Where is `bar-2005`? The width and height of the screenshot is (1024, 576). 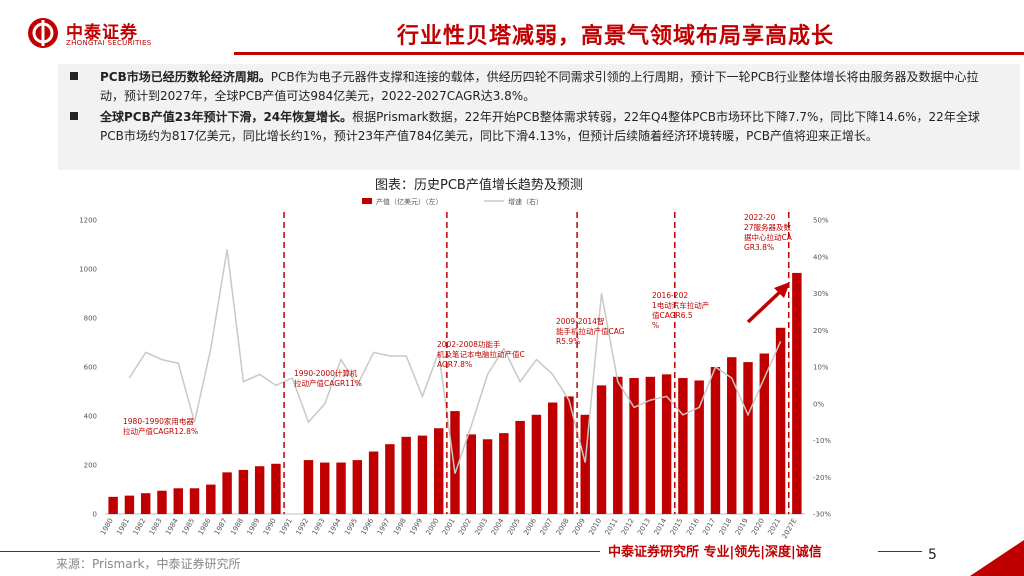 bar-2005 is located at coordinates (520, 467).